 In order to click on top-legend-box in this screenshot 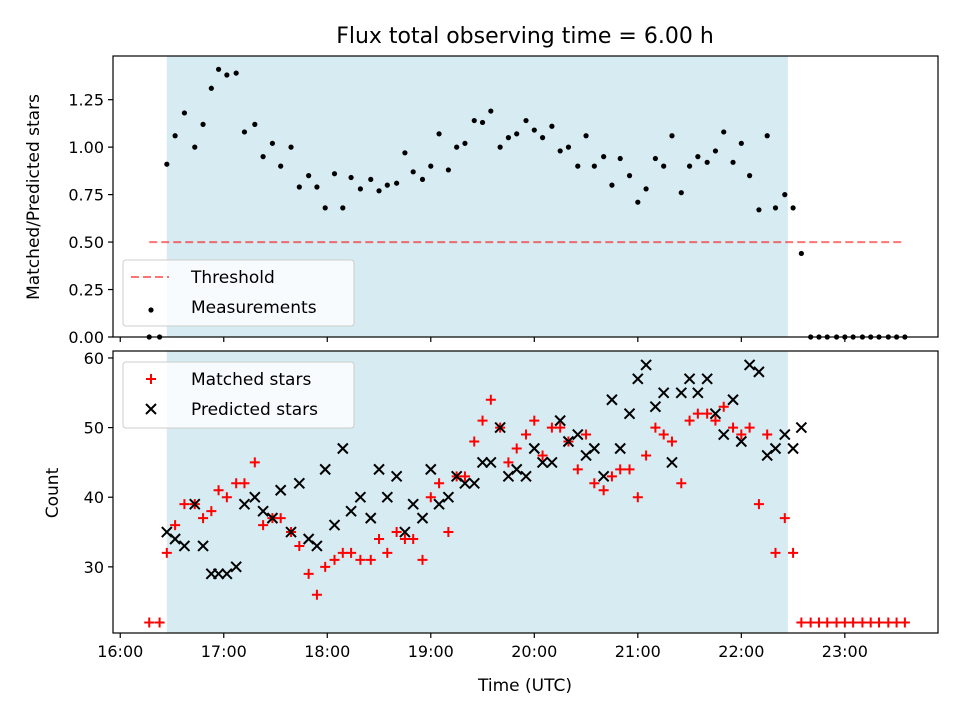, I will do `click(238, 293)`.